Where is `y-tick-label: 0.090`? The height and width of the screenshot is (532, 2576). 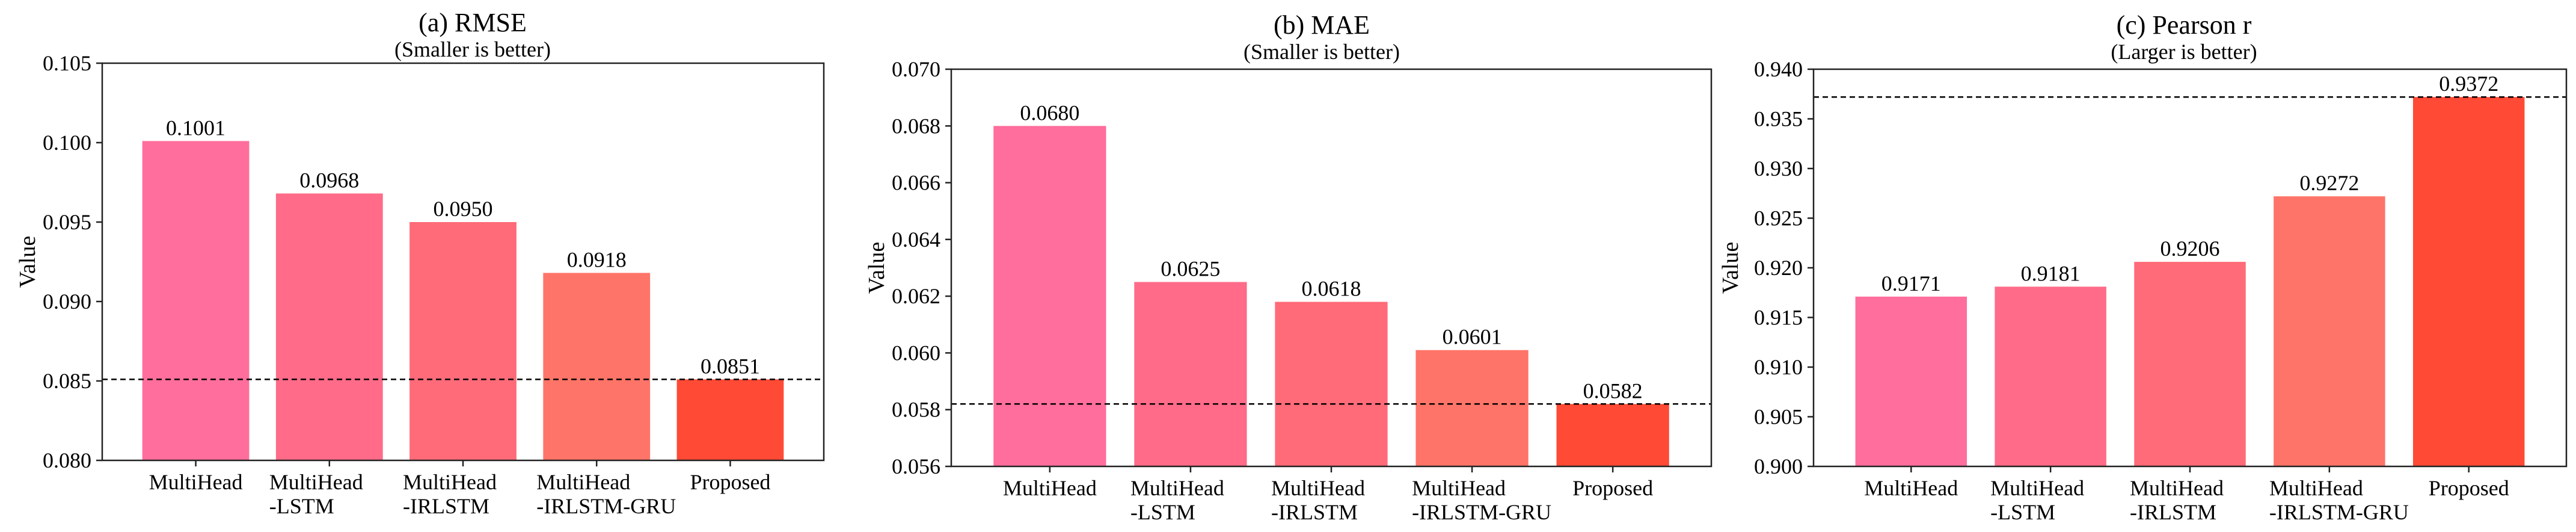 y-tick-label: 0.090 is located at coordinates (67, 301).